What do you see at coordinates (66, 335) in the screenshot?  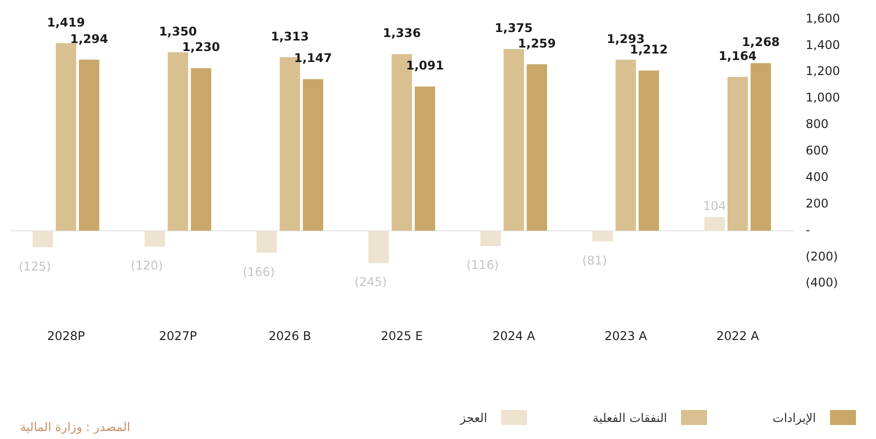 I see `x-tick-label: 2028P` at bounding box center [66, 335].